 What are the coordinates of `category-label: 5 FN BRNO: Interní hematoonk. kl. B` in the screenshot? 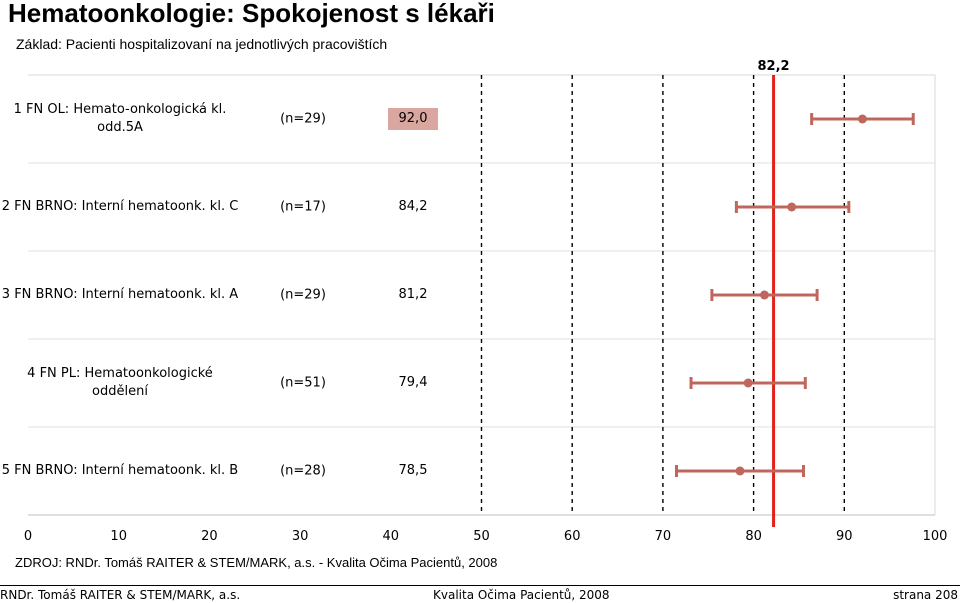 It's located at (120, 470).